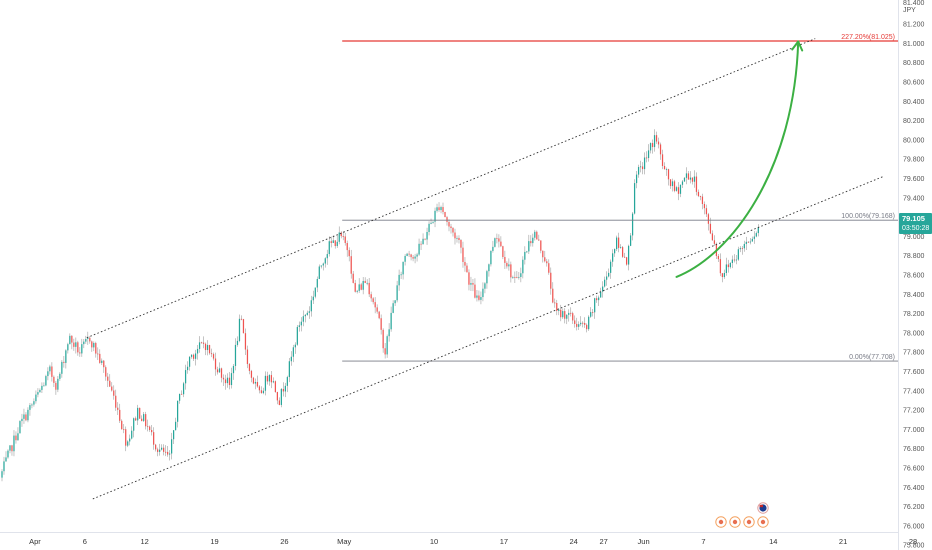 The width and height of the screenshot is (932, 550). Describe the element at coordinates (473, 541) in the screenshot. I see `time-axis: Apr 6 12 19 26 May 10 17 24 27 Jun 7 14 21 28` at that location.